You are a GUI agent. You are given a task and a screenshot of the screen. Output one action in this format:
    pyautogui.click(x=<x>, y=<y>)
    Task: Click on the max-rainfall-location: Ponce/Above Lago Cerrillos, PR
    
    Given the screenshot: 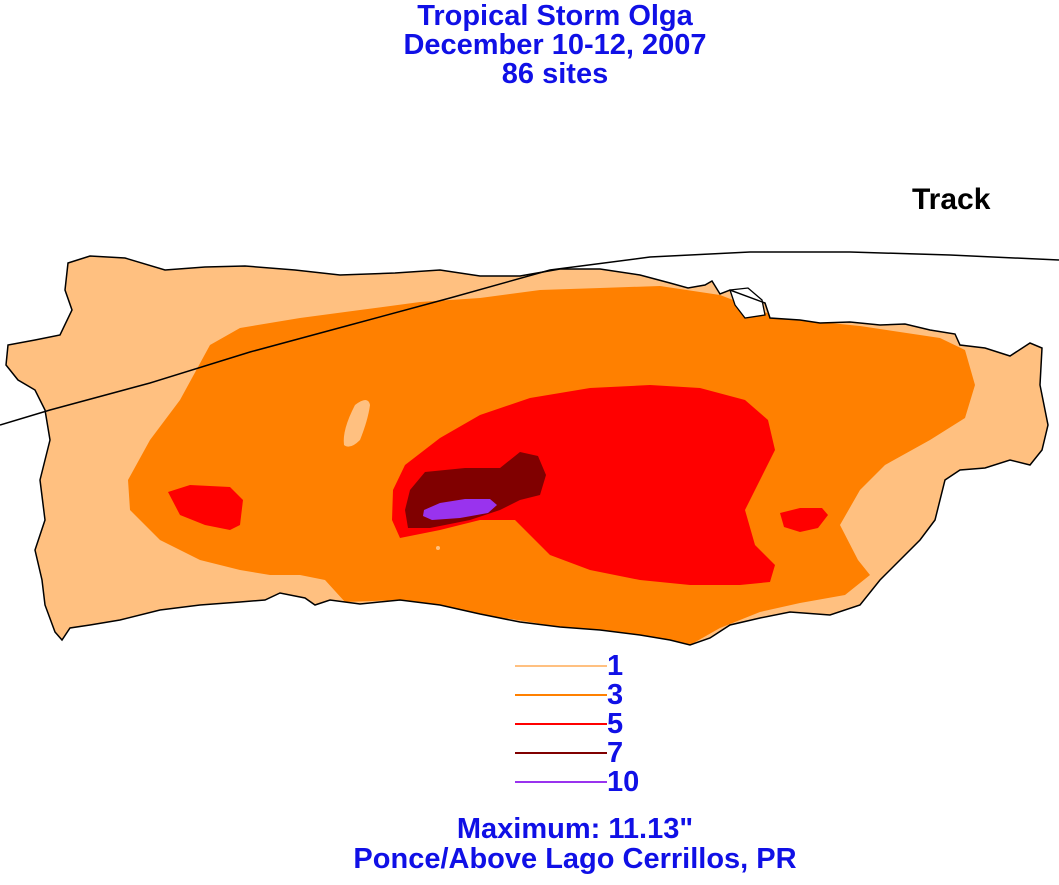 What is the action you would take?
    pyautogui.click(x=575, y=859)
    